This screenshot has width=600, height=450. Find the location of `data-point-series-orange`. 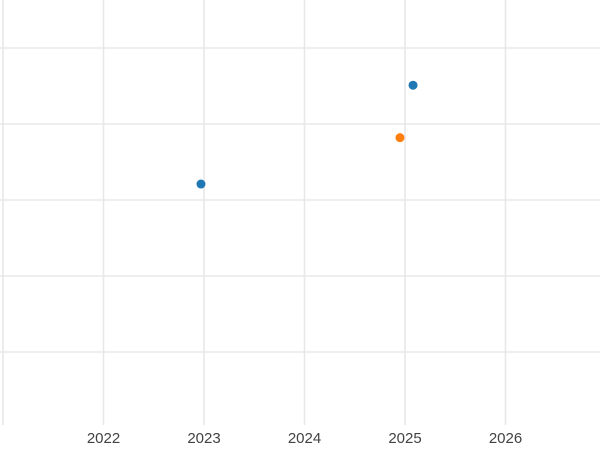

data-point-series-orange is located at coordinates (400, 138).